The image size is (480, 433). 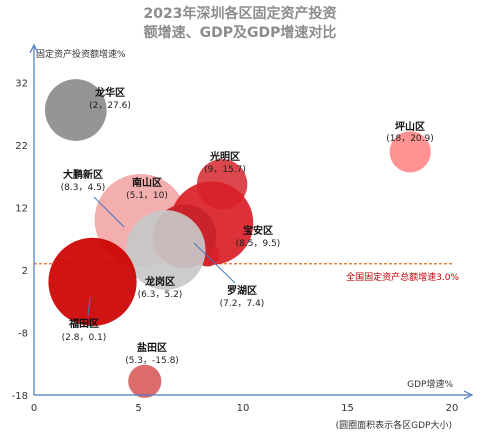 I want to click on point-label-宝安区: 宝安区, so click(x=258, y=230).